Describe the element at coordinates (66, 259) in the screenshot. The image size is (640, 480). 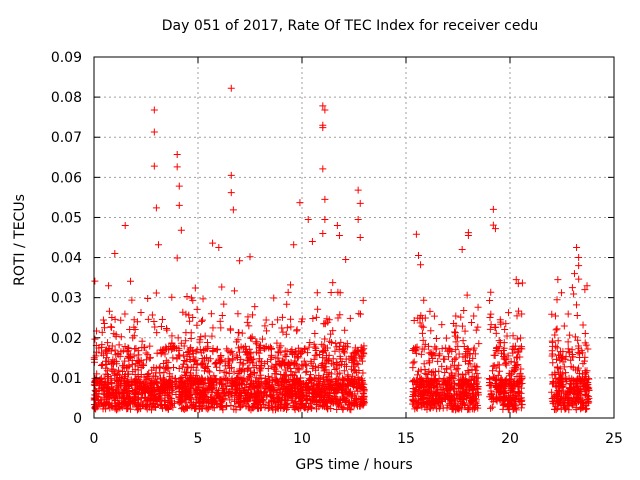
I see `y-tick-label: 0.04` at that location.